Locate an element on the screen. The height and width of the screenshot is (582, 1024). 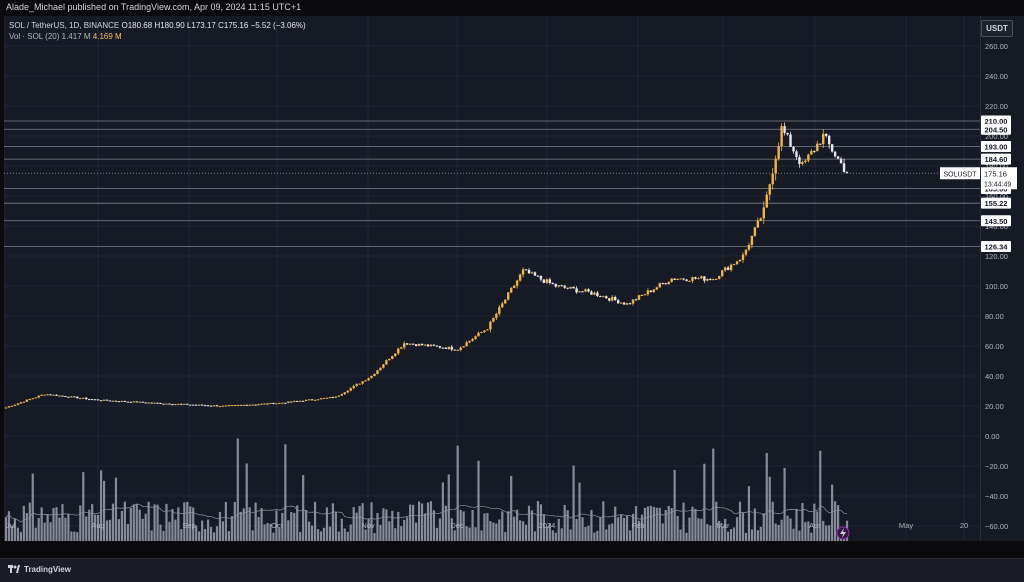
currency-button: USDT is located at coordinates (997, 28).